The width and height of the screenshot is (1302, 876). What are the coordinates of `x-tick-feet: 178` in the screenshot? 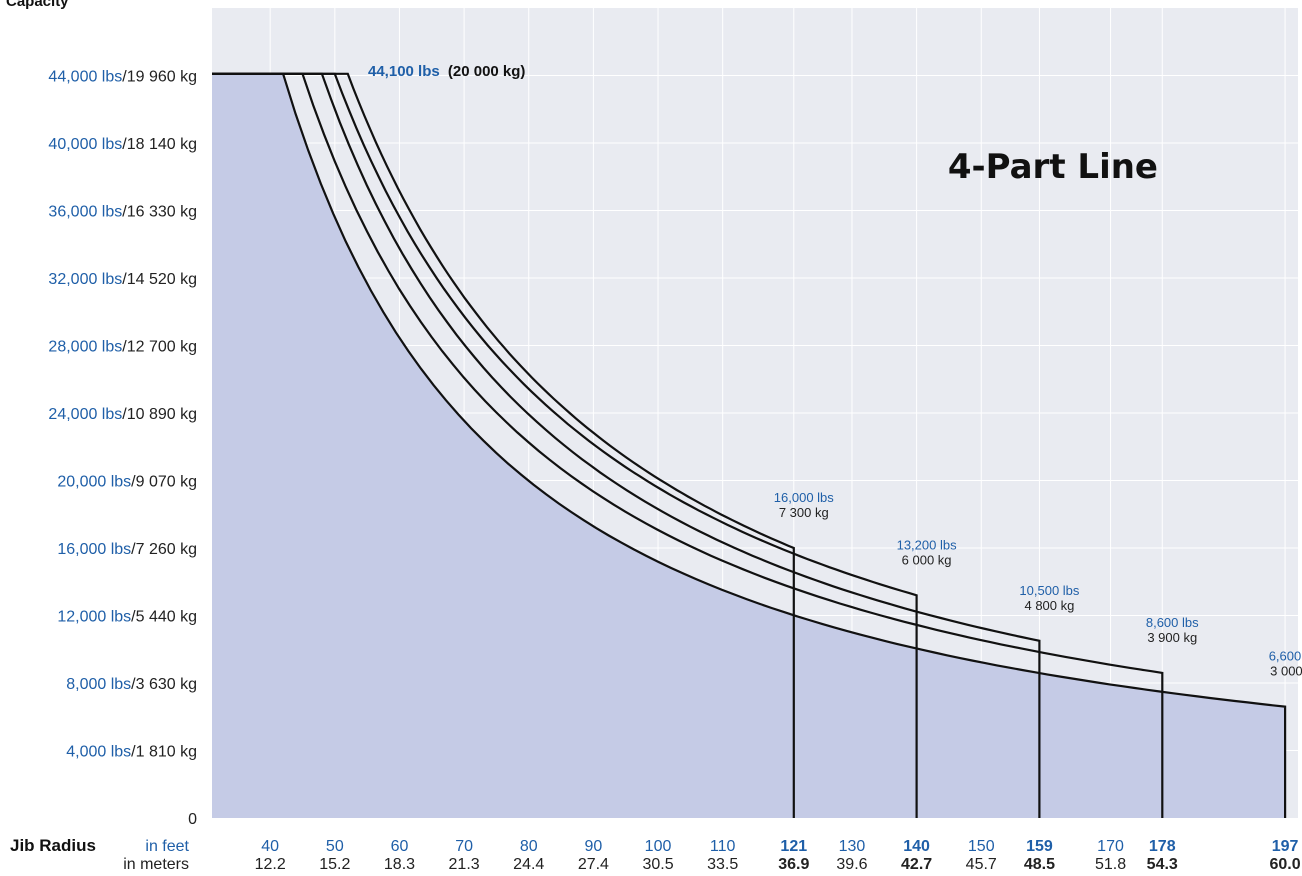 It's located at (1162, 846).